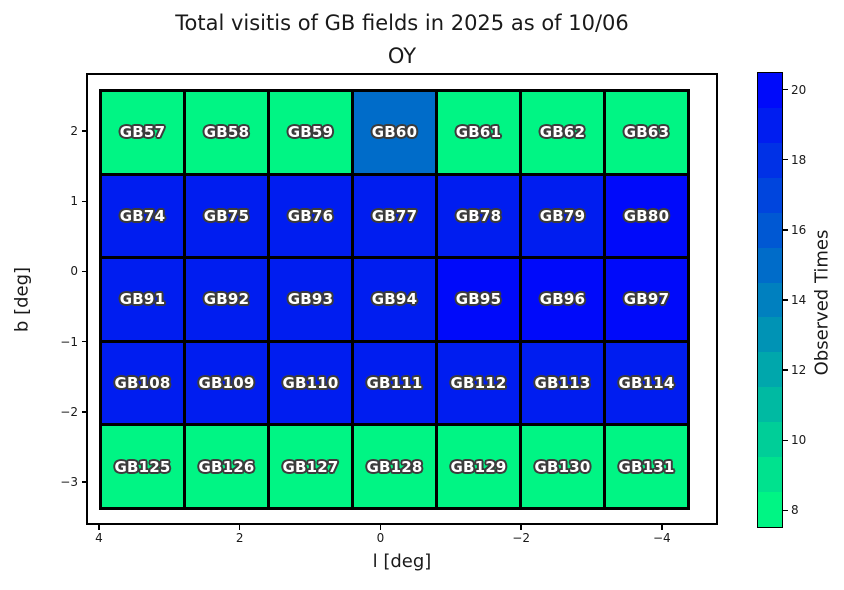 The height and width of the screenshot is (590, 844). I want to click on heatmap-cell-gb91: GB91, so click(142, 299).